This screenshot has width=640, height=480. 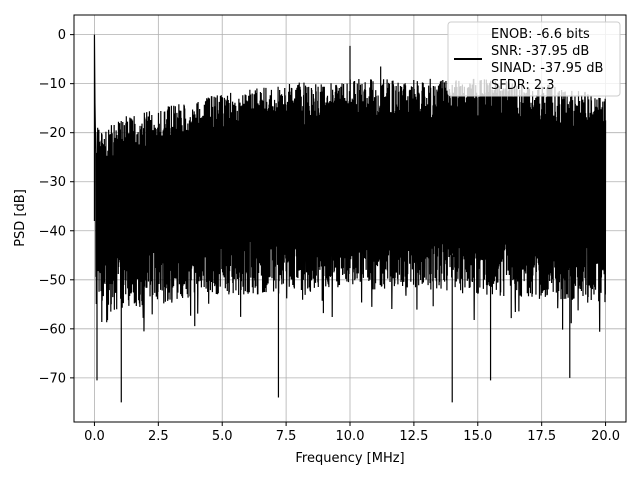 I want to click on y-tick-label: 0, so click(x=62, y=35).